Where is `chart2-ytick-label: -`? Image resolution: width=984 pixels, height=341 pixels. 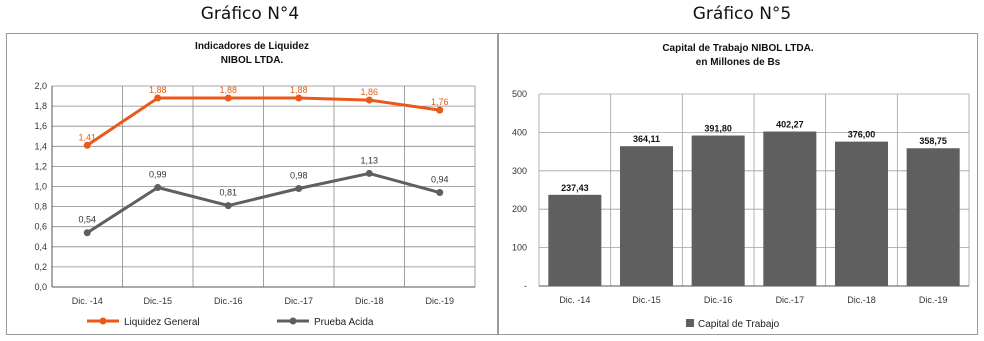
chart2-ytick-label: - is located at coordinates (525, 286).